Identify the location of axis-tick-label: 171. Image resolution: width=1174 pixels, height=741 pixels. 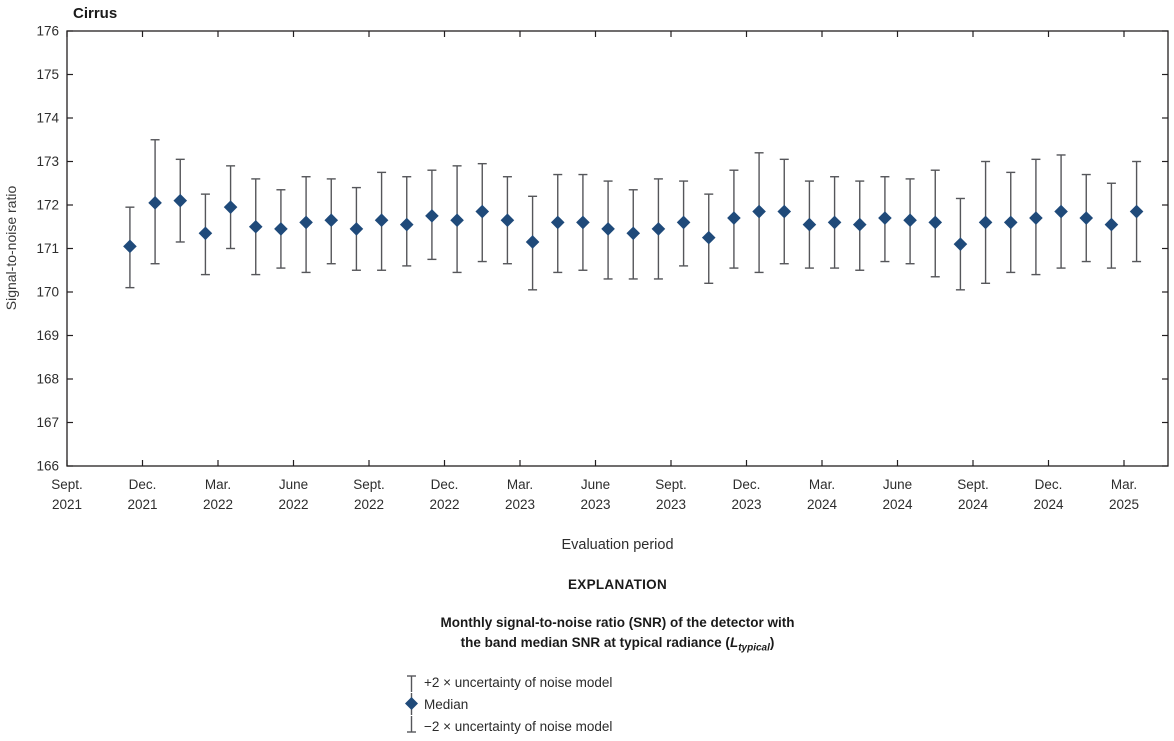
(47, 248).